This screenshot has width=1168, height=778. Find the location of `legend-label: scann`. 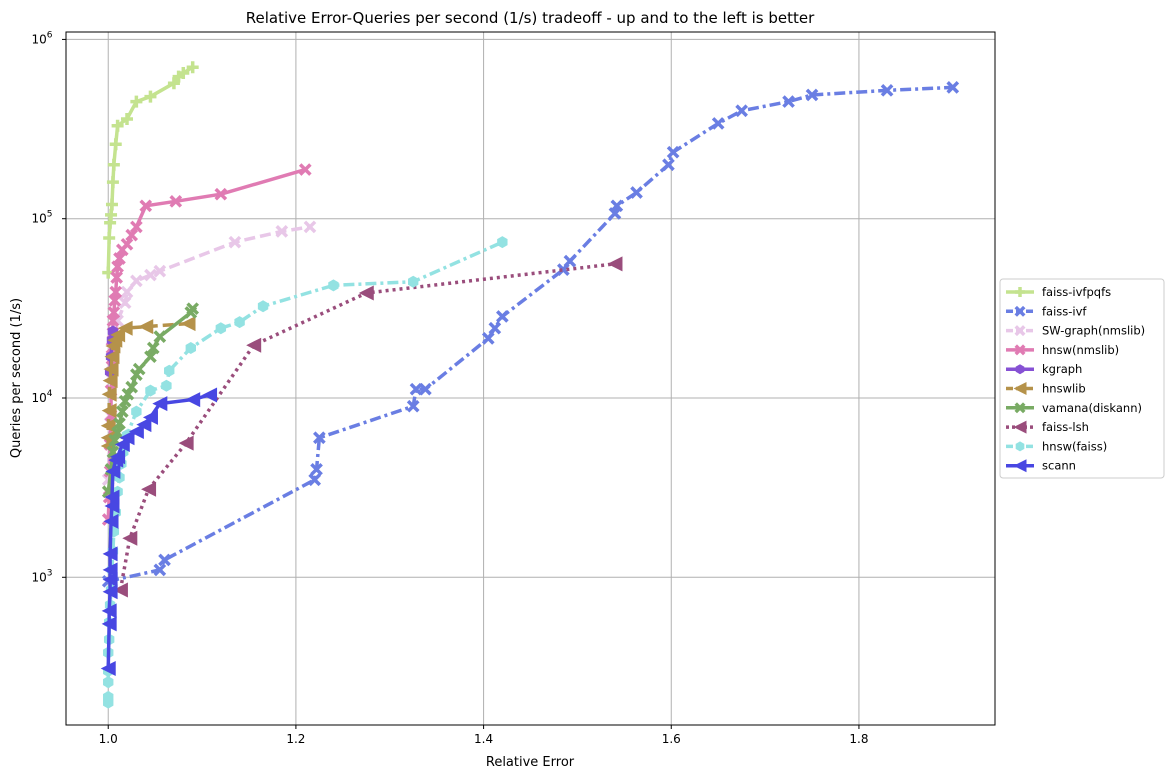

legend-label: scann is located at coordinates (1059, 466).